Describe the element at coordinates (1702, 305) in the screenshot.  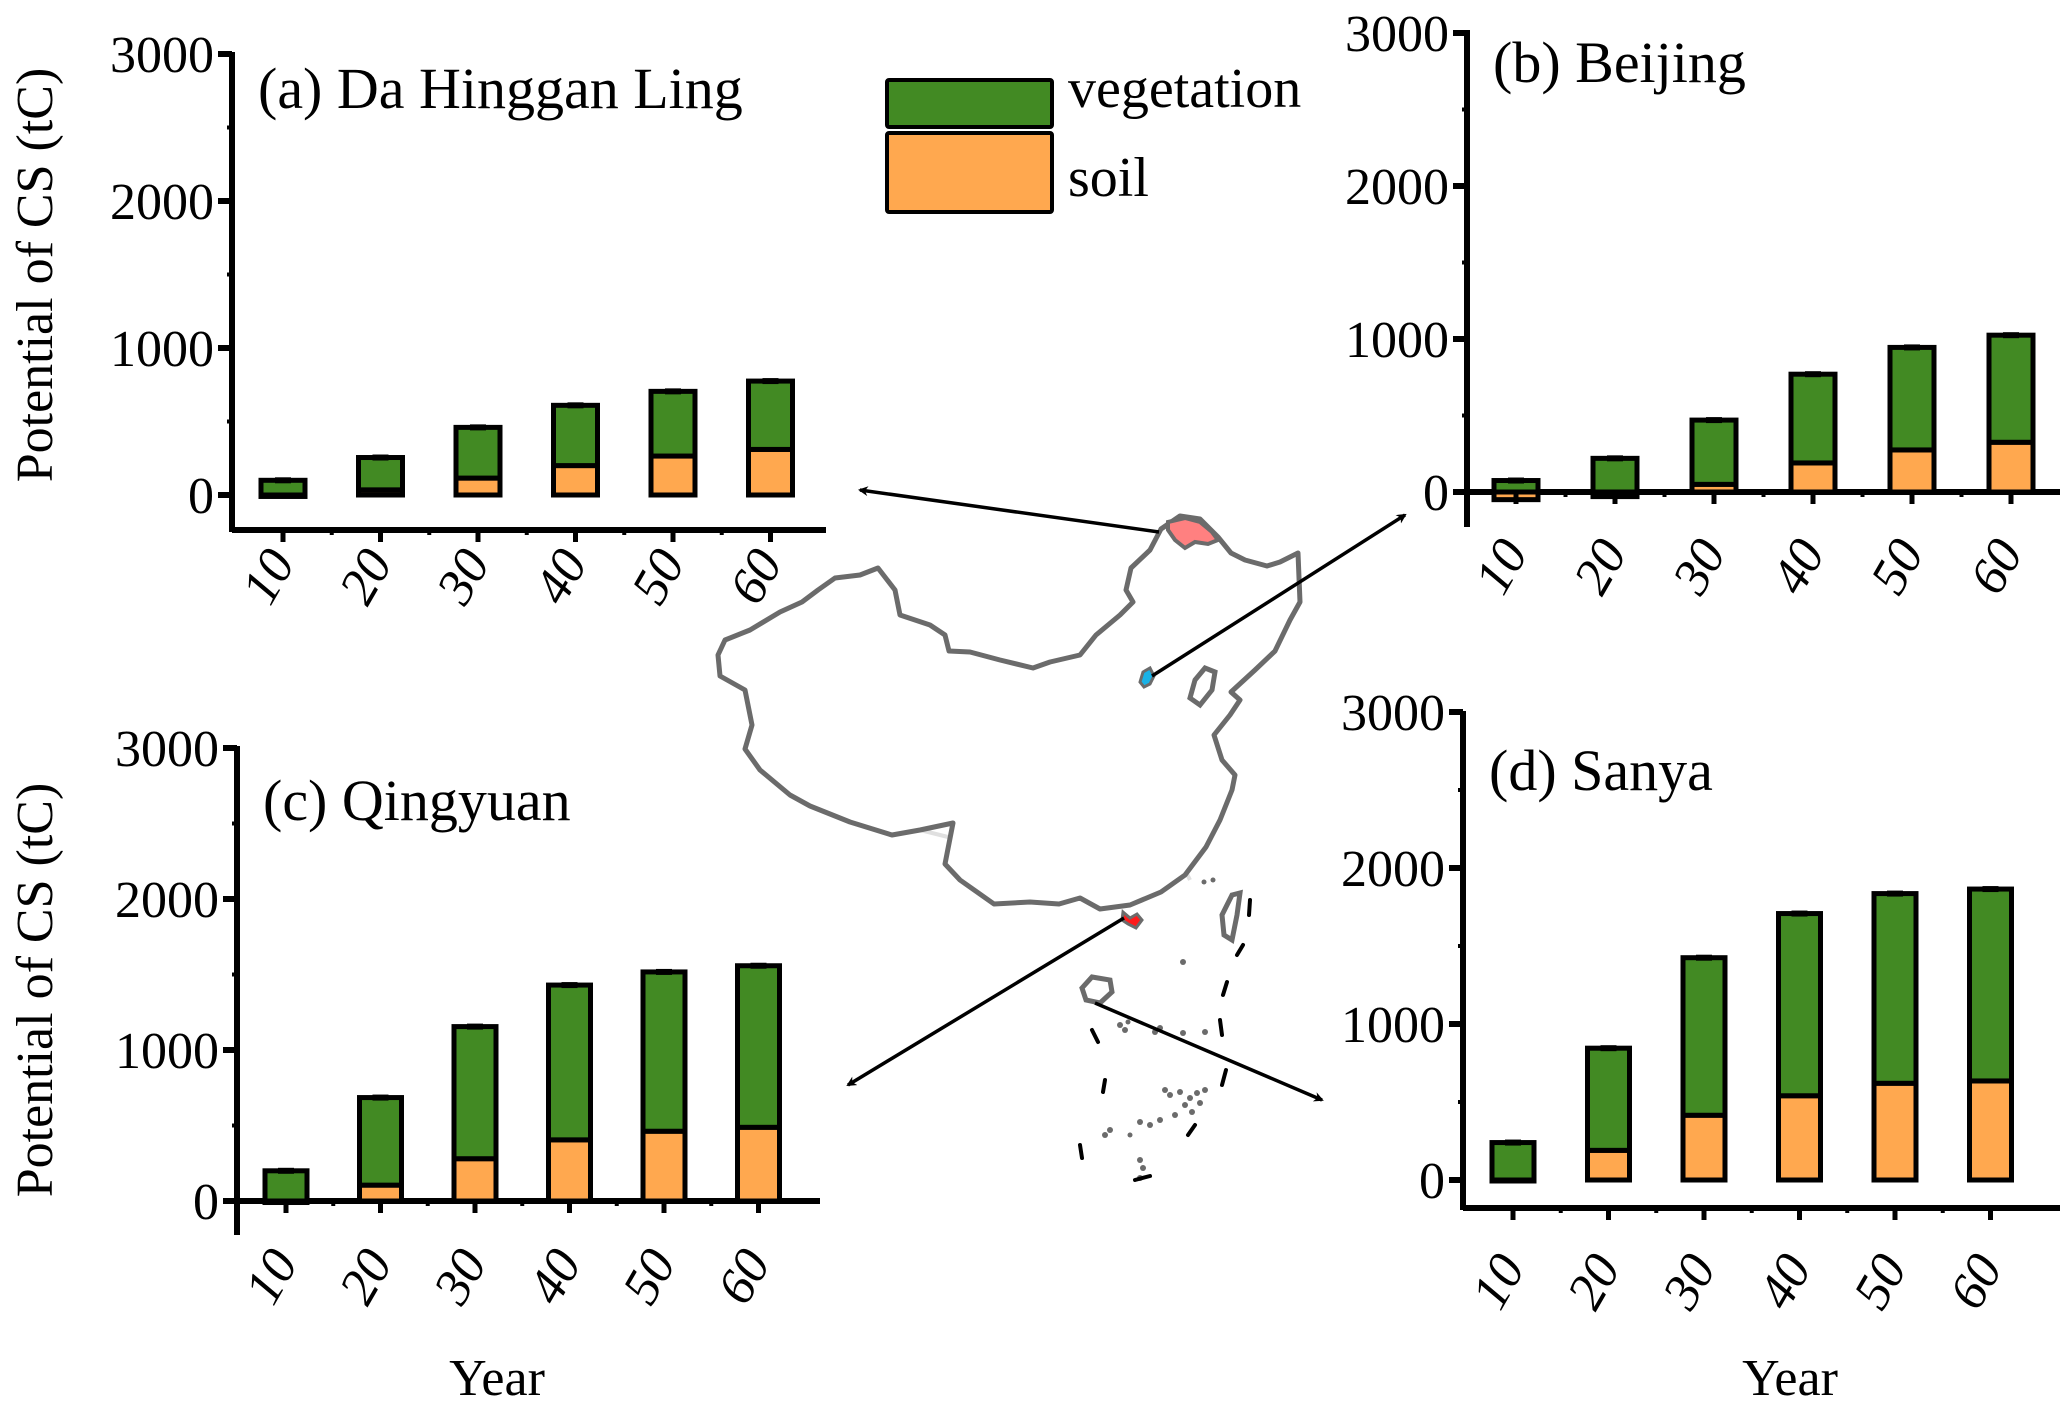
I see `panel-b-beijing: (b) Beijing 0 1000 2000 3000 10 20 30 40 50 60` at that location.